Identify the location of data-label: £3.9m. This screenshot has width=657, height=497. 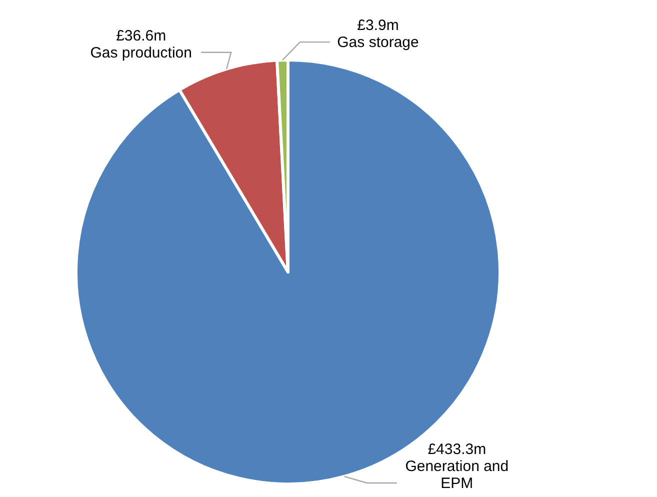
(378, 25).